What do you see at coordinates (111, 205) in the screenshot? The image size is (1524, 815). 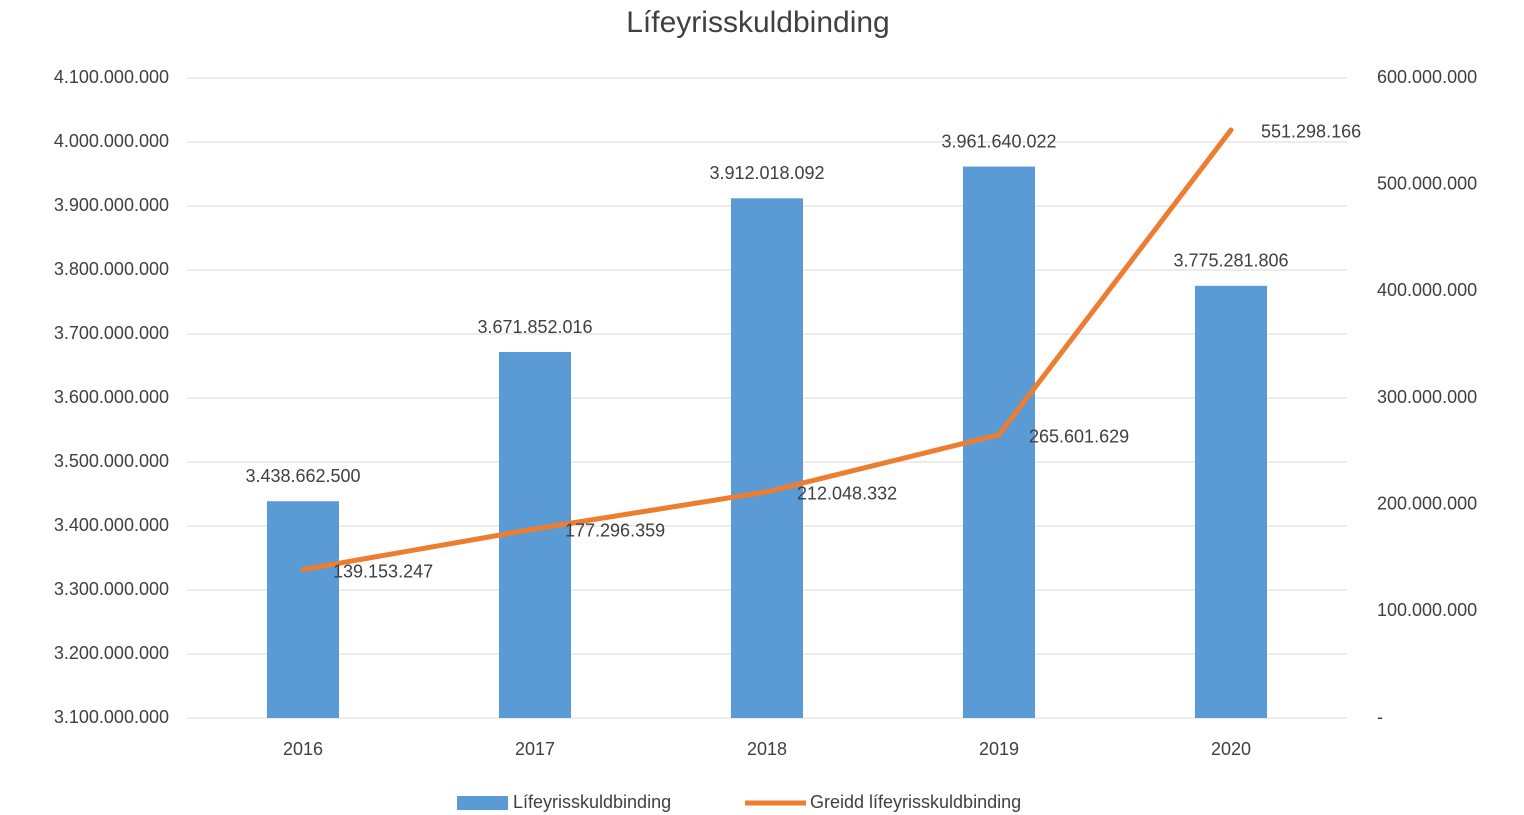 I see `y-tick-label: 3.900.000.000` at bounding box center [111, 205].